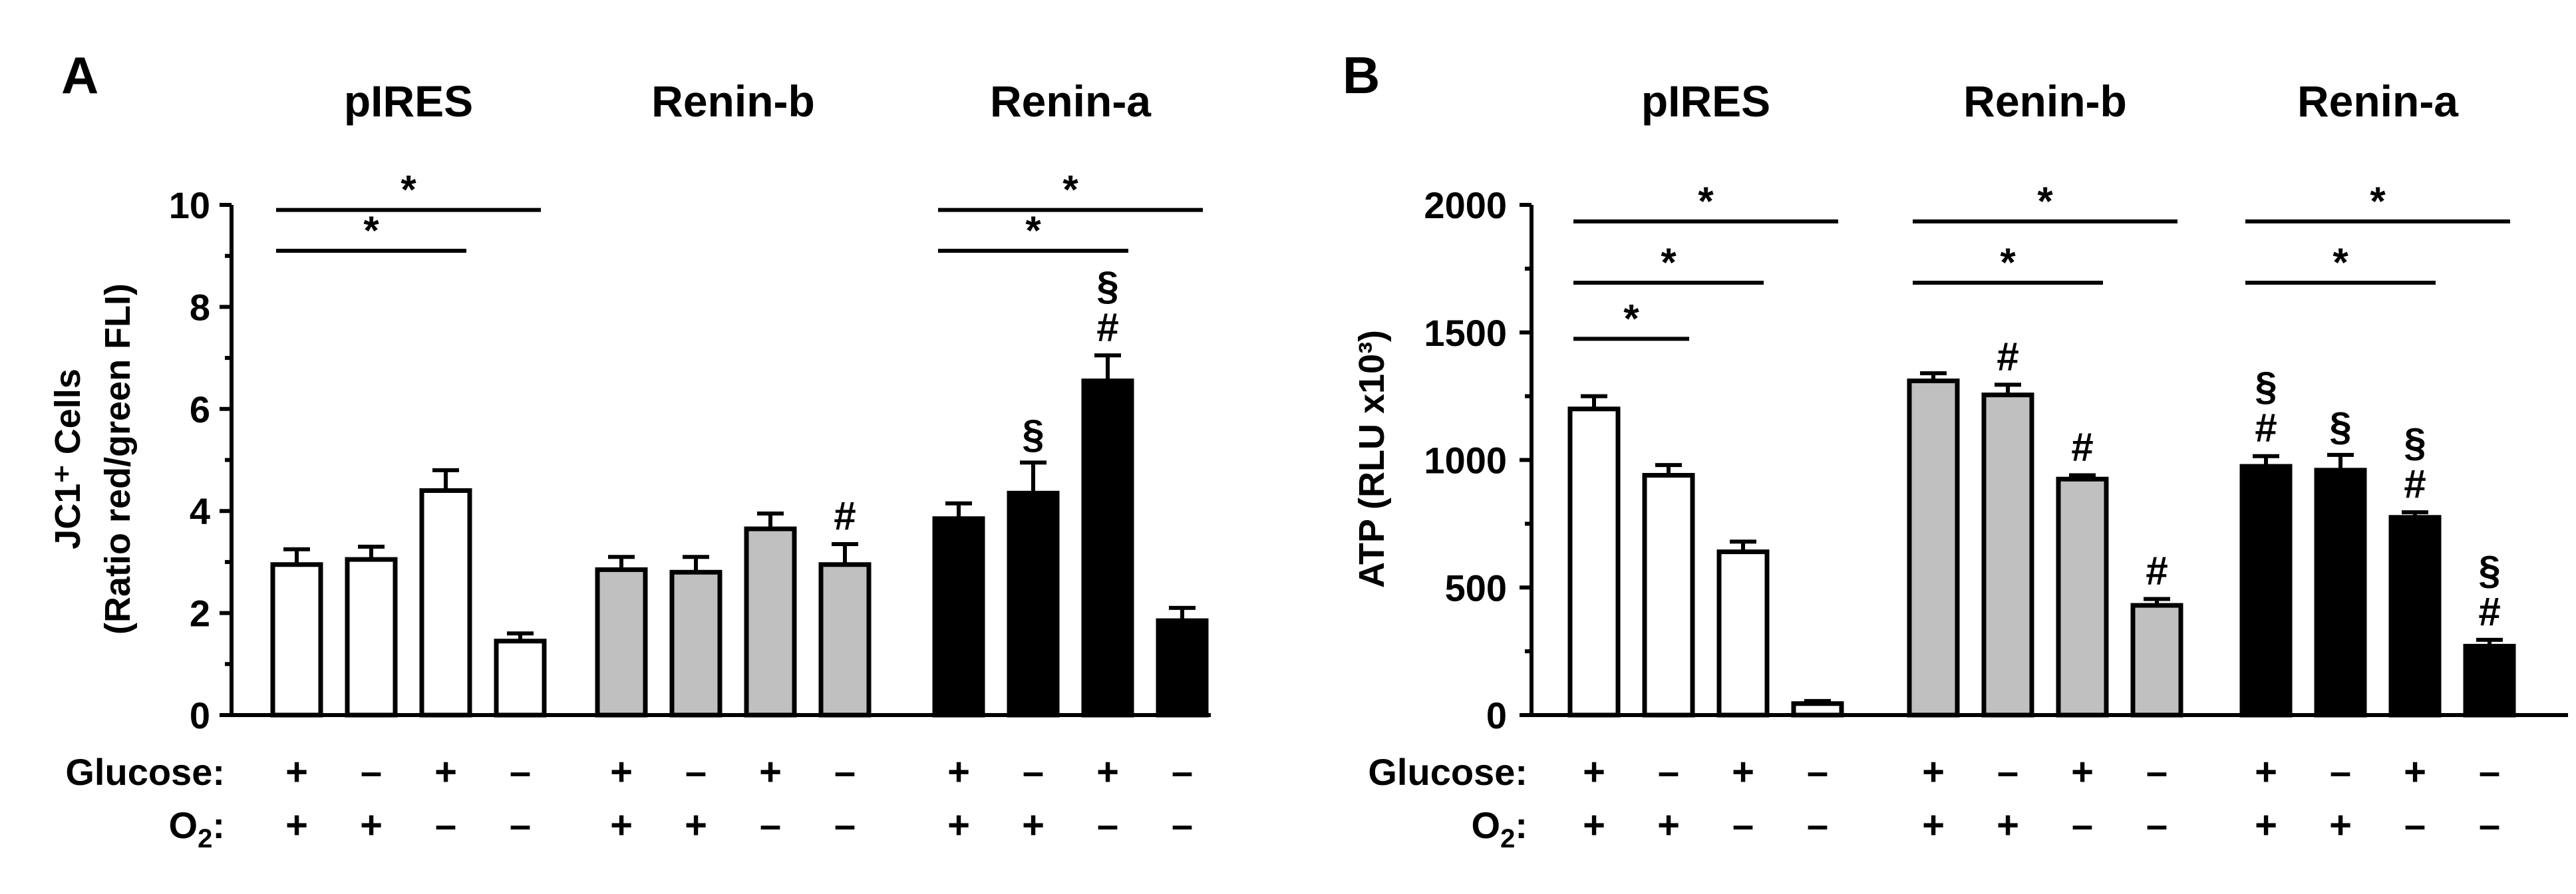 This screenshot has height=894, width=2576. What do you see at coordinates (118, 459) in the screenshot?
I see `y-axis-label-line2: (Ratio red/green FLI)` at bounding box center [118, 459].